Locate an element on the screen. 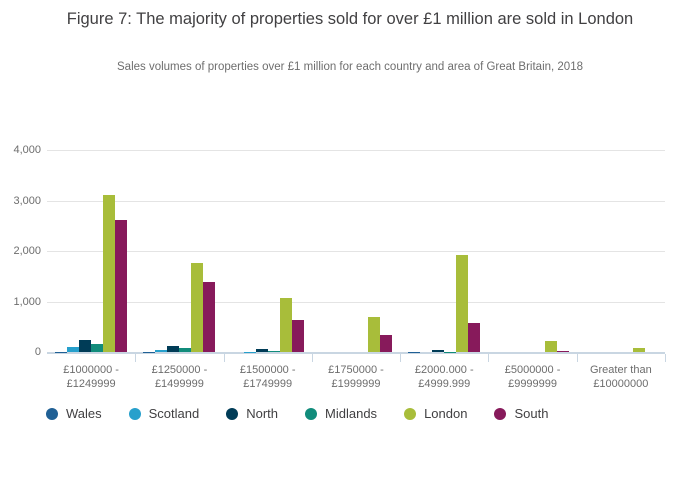 This screenshot has height=502, width=700. legend-item-south: South is located at coordinates (521, 413).